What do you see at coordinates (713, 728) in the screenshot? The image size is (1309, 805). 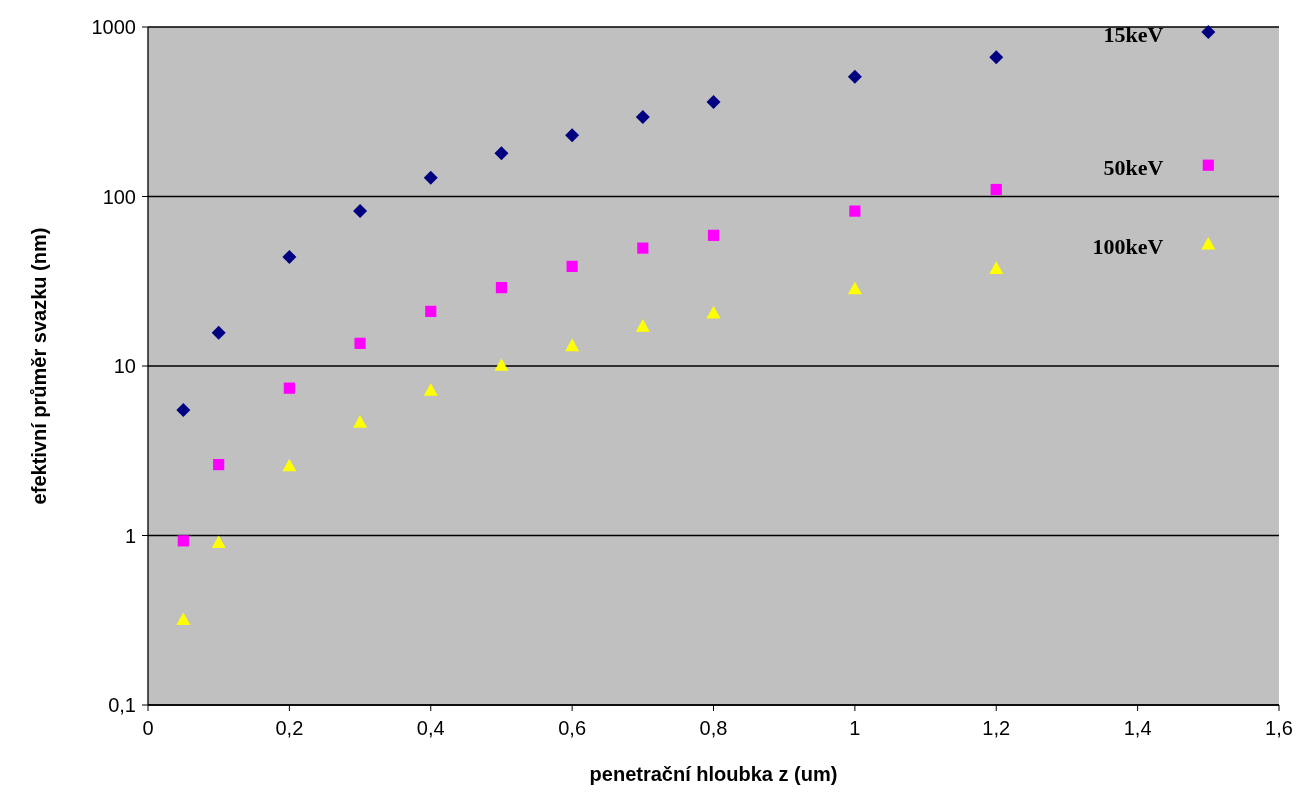 I see `x-tick-label: 0,8` at bounding box center [713, 728].